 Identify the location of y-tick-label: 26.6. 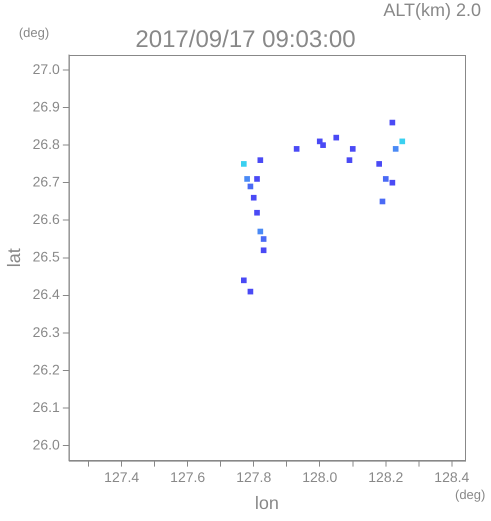
(46, 219).